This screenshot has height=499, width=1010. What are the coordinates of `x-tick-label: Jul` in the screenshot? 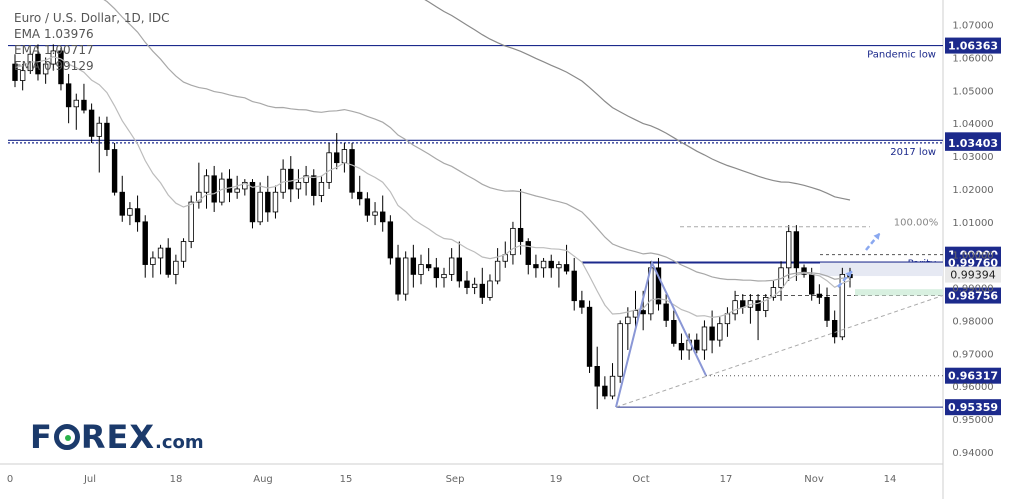 It's located at (89, 479).